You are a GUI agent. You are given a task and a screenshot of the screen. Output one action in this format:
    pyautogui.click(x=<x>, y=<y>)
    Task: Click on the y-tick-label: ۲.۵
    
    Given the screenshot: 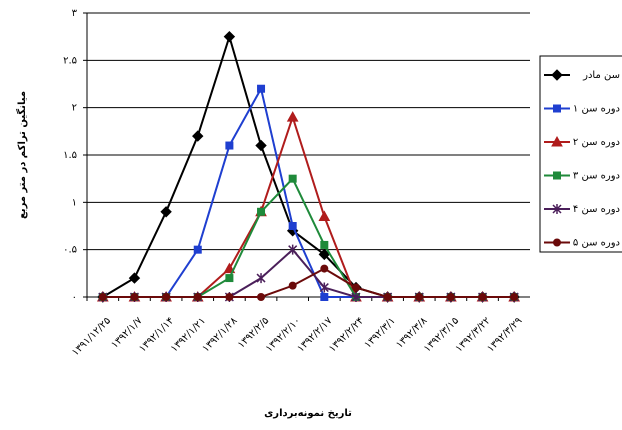 What is the action you would take?
    pyautogui.click(x=70, y=60)
    